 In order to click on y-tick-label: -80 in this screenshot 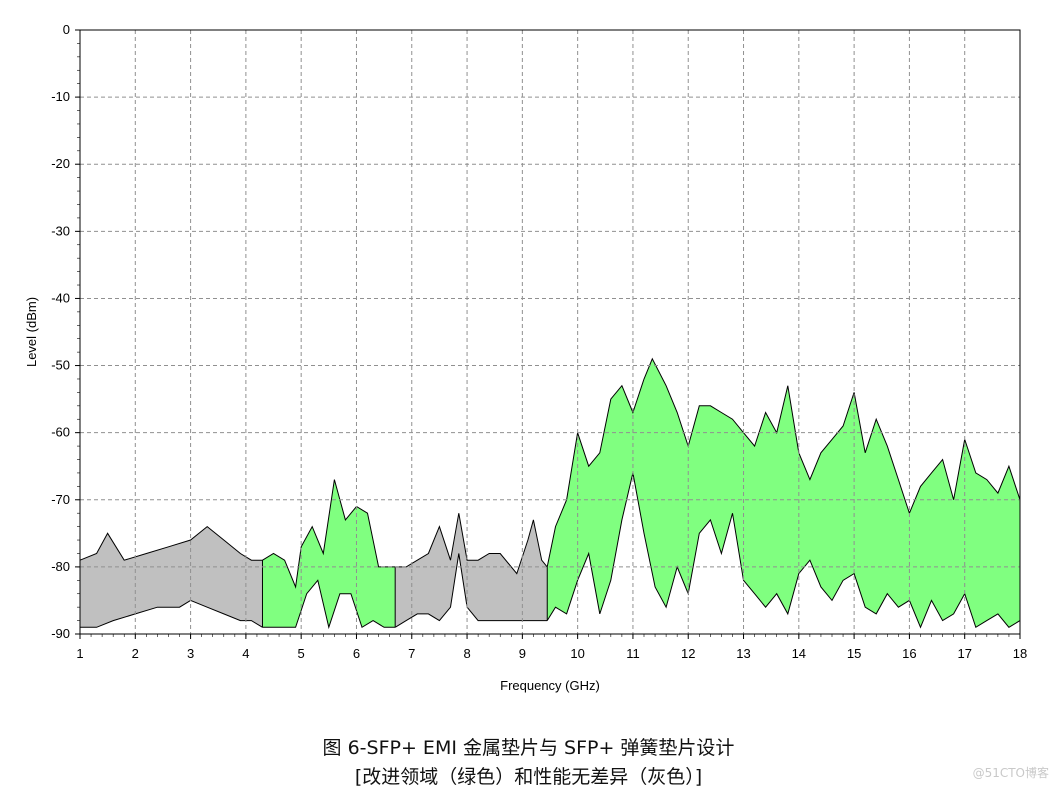, I will do `click(60, 566)`.